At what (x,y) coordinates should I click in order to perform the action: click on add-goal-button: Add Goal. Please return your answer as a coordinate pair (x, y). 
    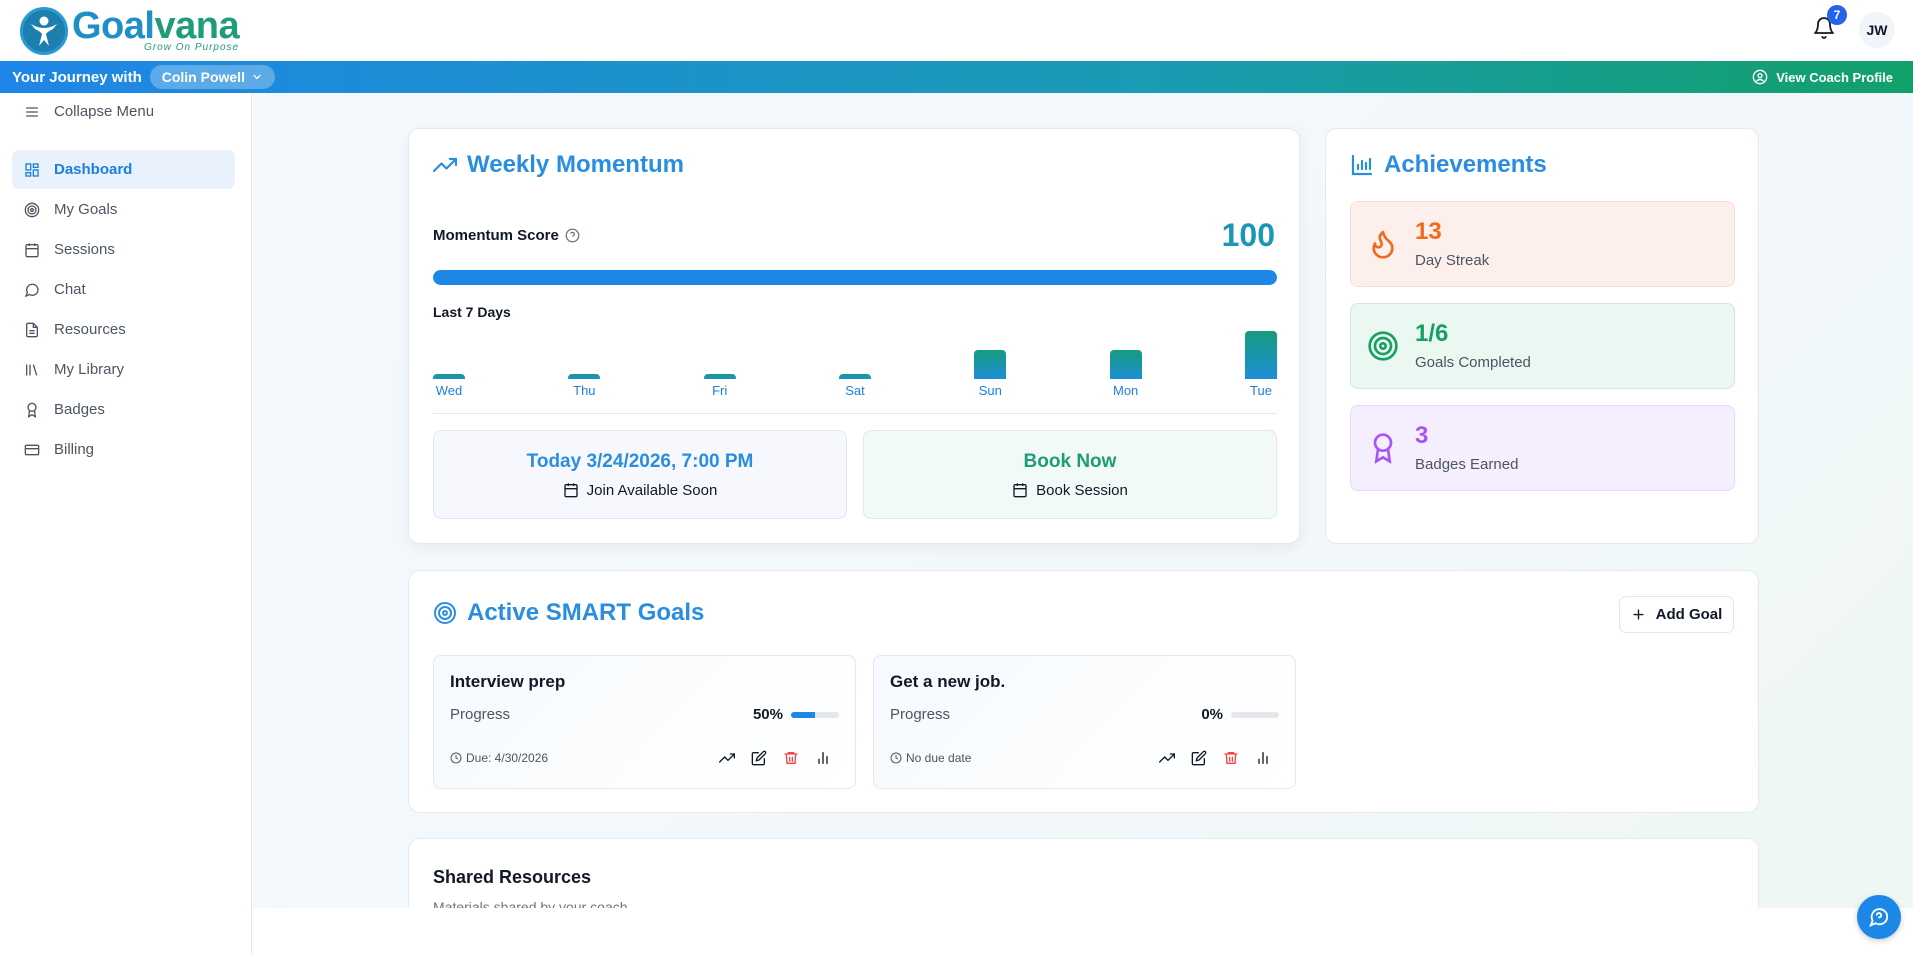
    Looking at the image, I should click on (1676, 614).